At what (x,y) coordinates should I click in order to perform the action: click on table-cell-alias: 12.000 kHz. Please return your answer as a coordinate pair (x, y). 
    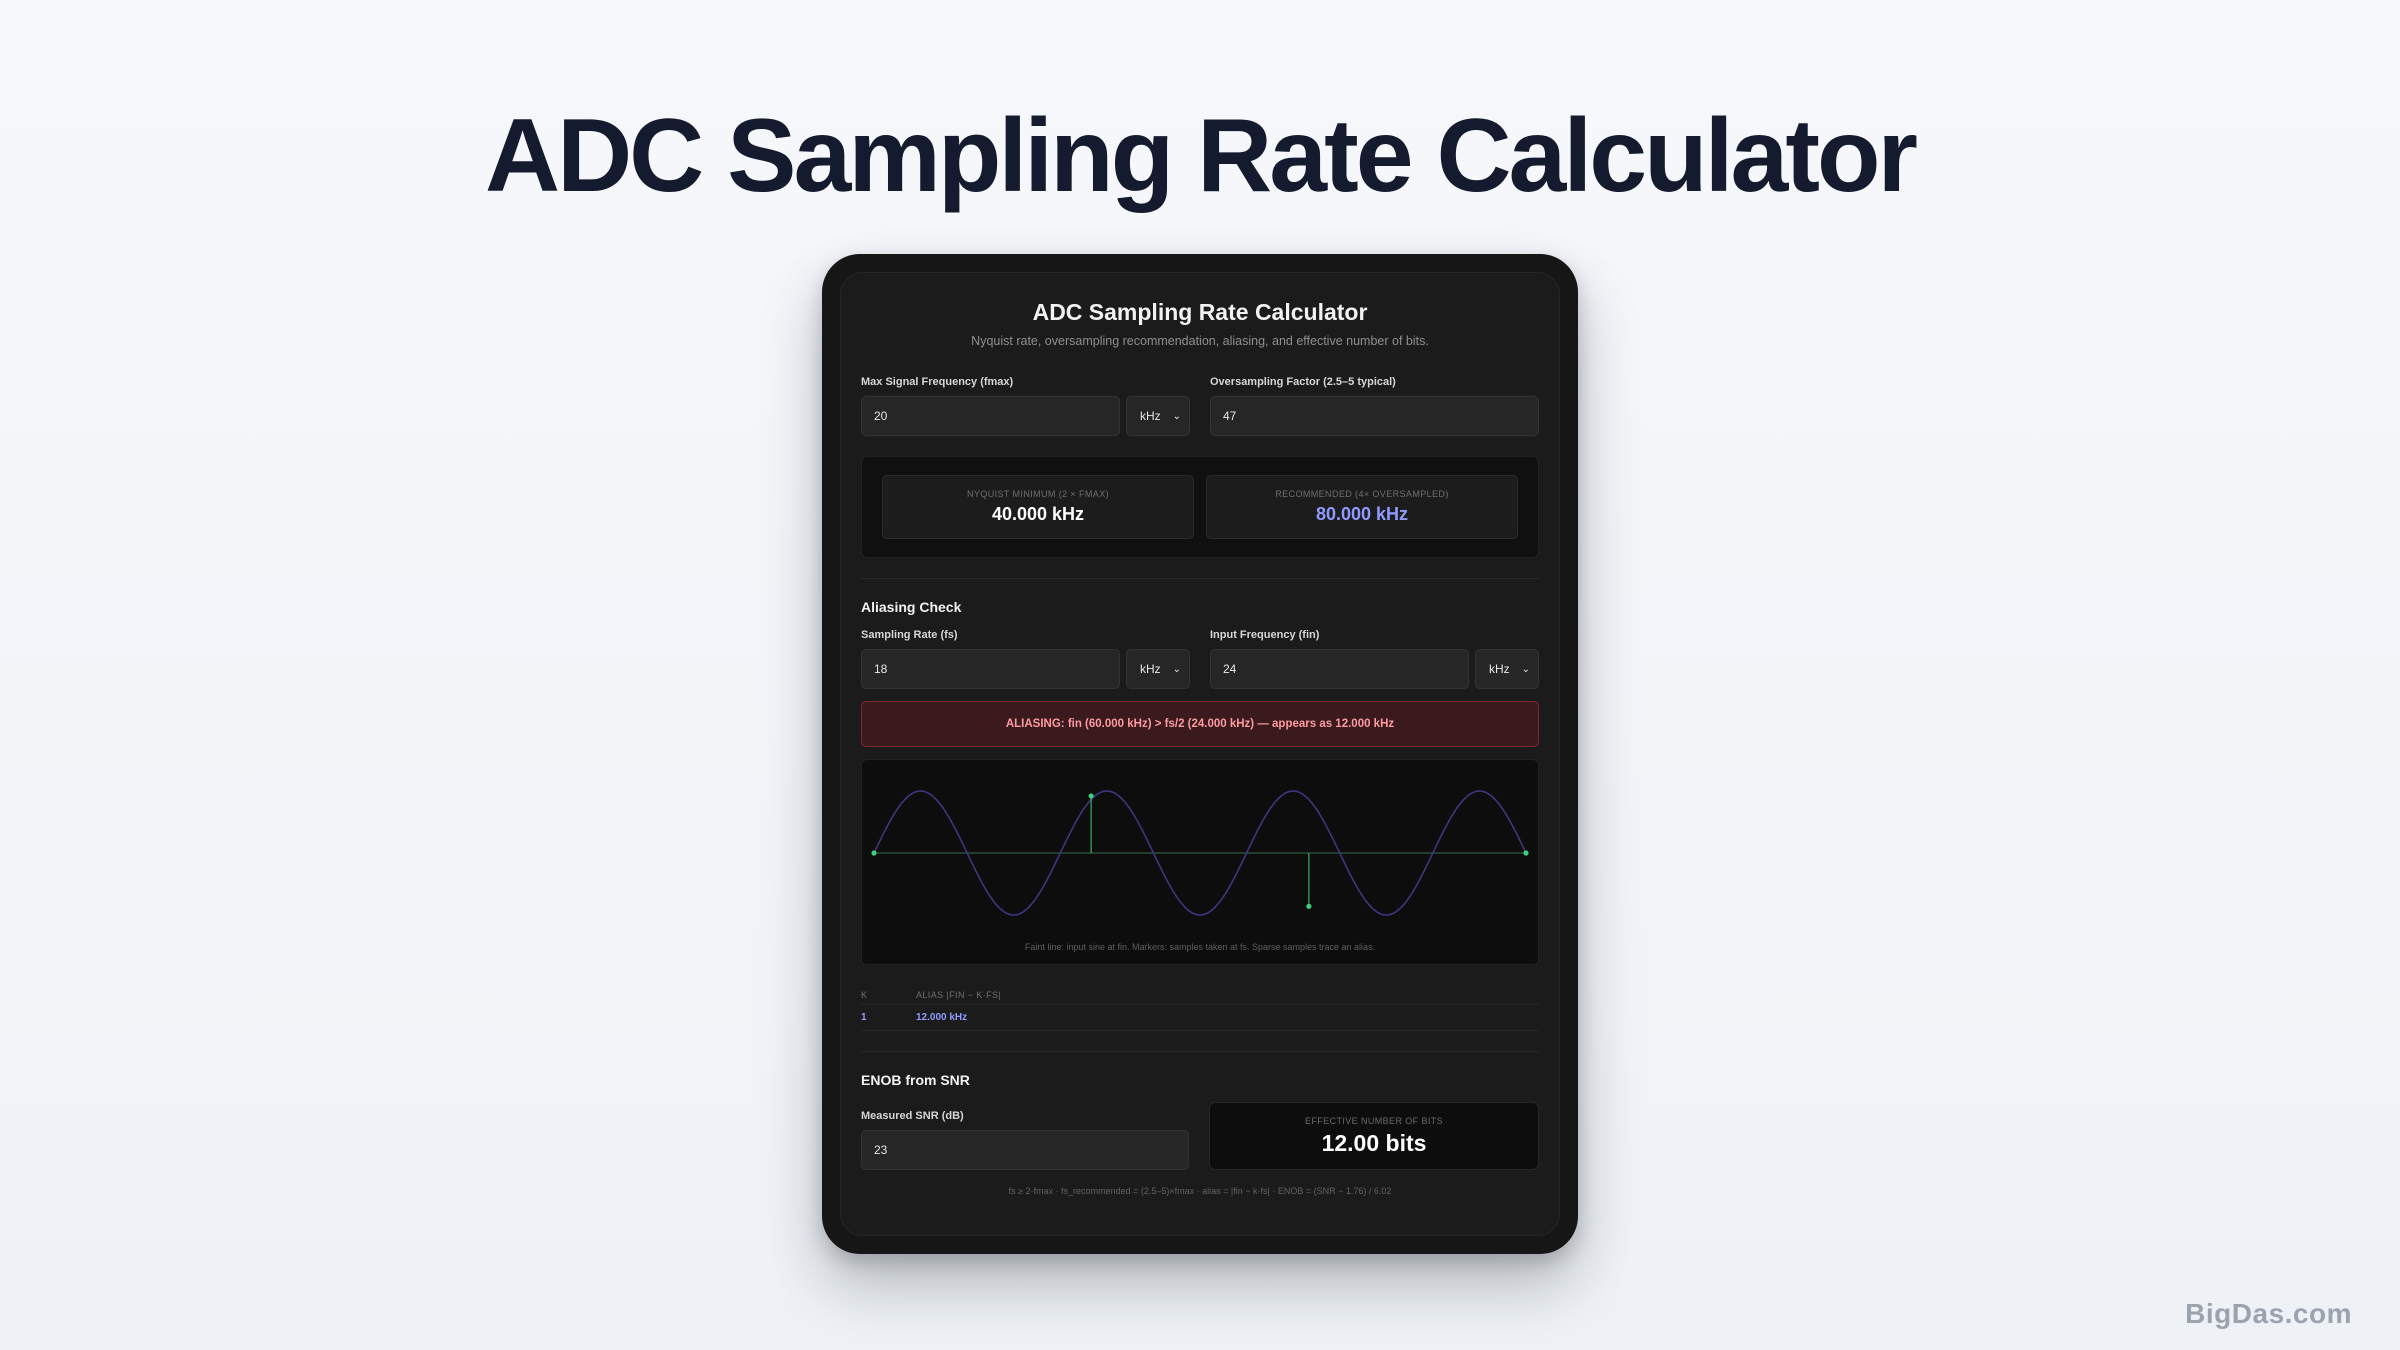
    Looking at the image, I should click on (942, 1017).